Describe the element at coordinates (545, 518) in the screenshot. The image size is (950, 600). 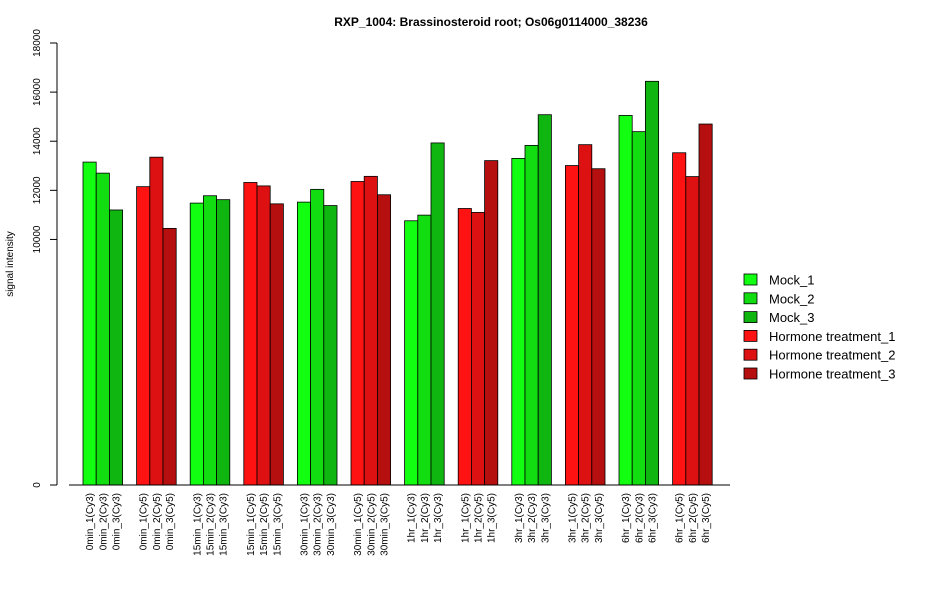
I see `x-tick-label: 3hr_3(Cy3)` at that location.